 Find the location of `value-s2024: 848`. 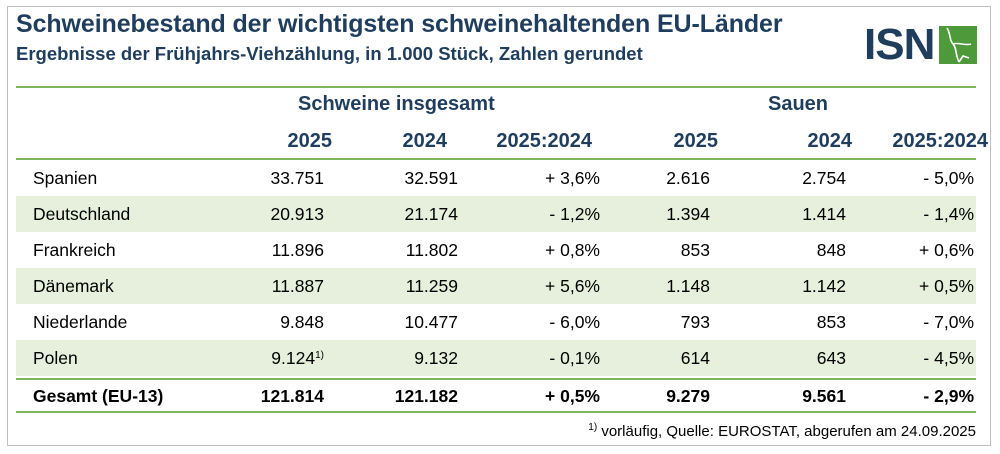

value-s2024: 848 is located at coordinates (831, 250).